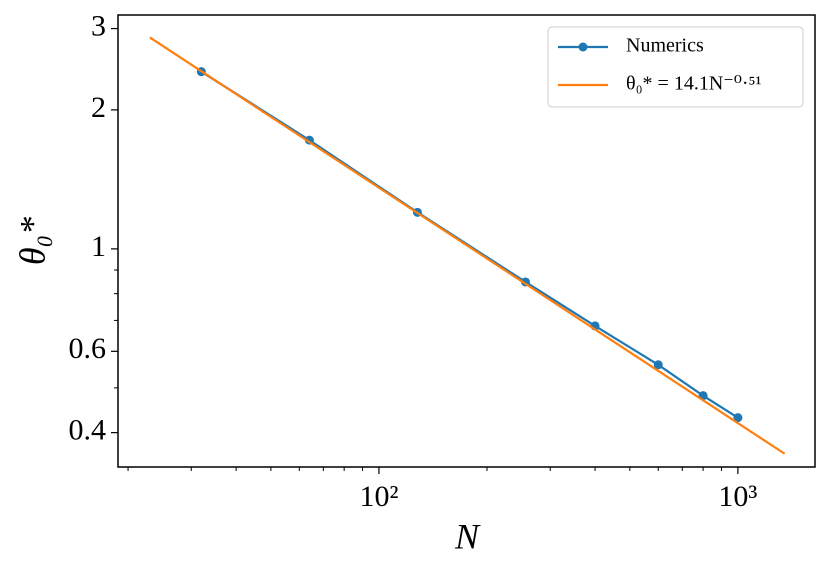  What do you see at coordinates (693, 84) in the screenshot?
I see `legend-label: θ₀* = 14.1N⁻⁰·⁵¹` at bounding box center [693, 84].